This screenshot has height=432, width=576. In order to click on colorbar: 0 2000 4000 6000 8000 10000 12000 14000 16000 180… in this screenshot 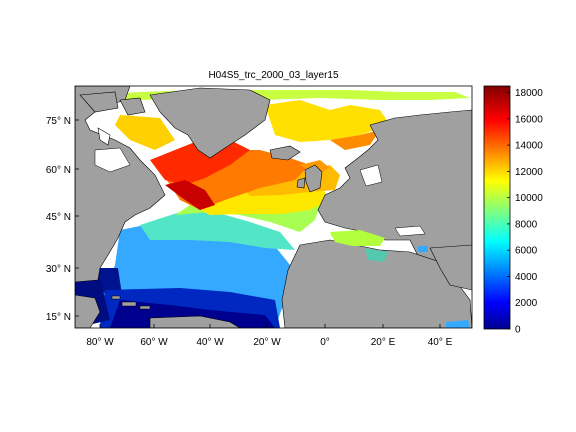, I will do `click(513, 210)`.